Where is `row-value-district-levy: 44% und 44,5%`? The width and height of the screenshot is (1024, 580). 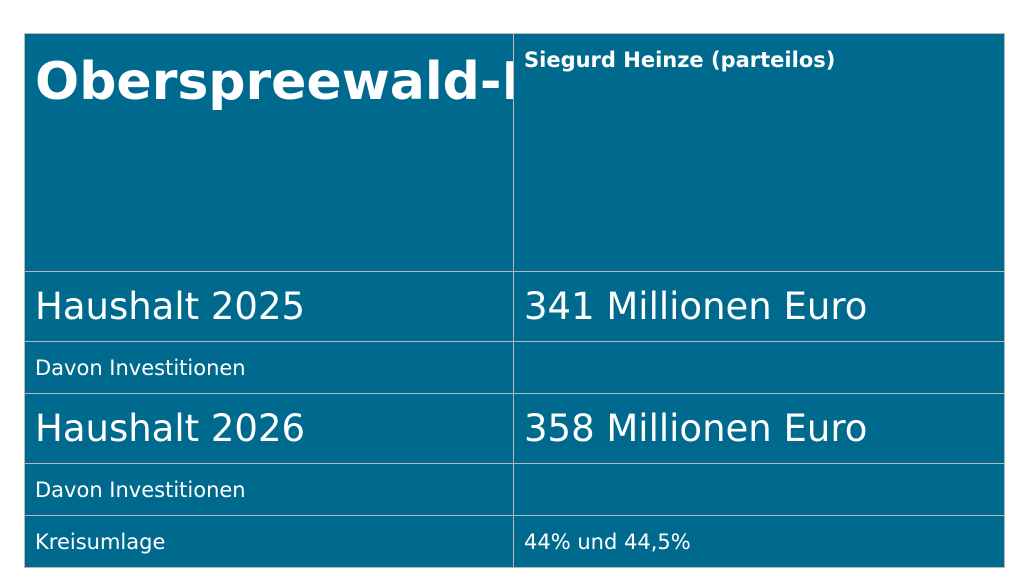
row-value-district-levy: 44% und 44,5% is located at coordinates (759, 541).